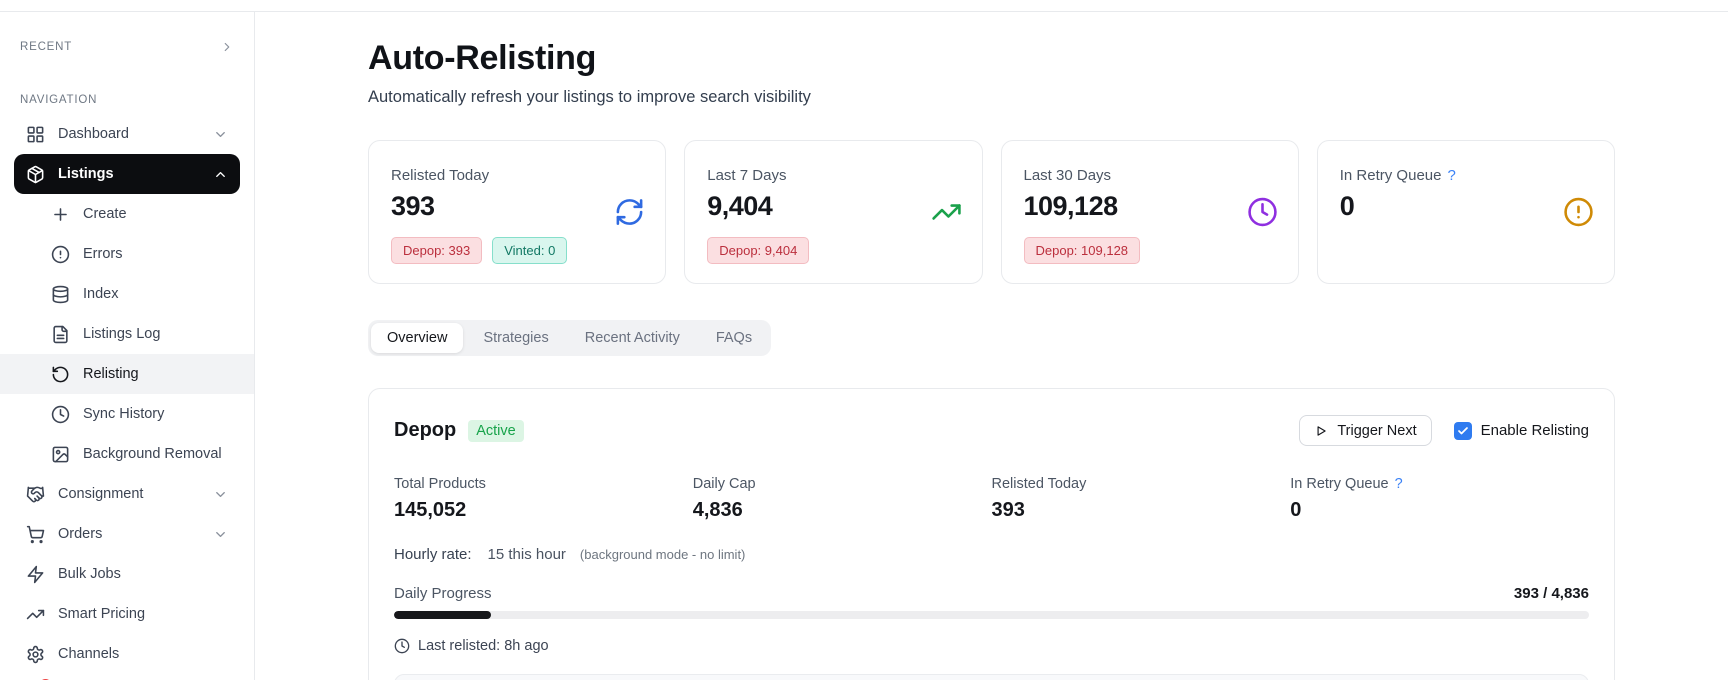  I want to click on tab-faqs: FAQs, so click(734, 338).